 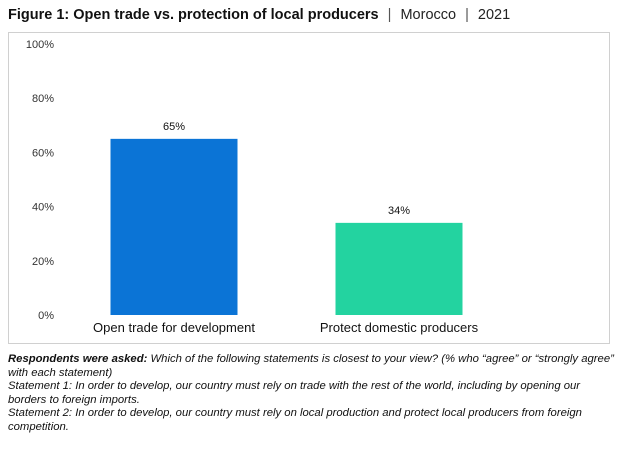 I want to click on y-tick-label: 60%, so click(x=43, y=153).